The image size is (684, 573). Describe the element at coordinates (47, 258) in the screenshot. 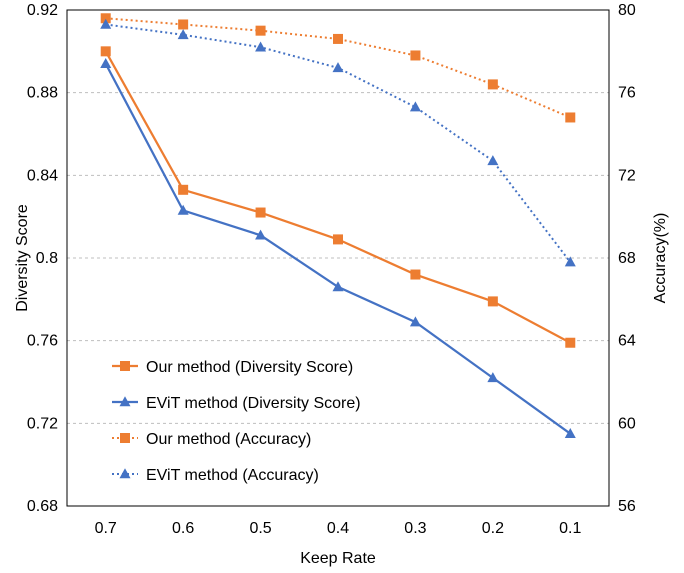

I see `y-left-tick-label: 0.8` at that location.